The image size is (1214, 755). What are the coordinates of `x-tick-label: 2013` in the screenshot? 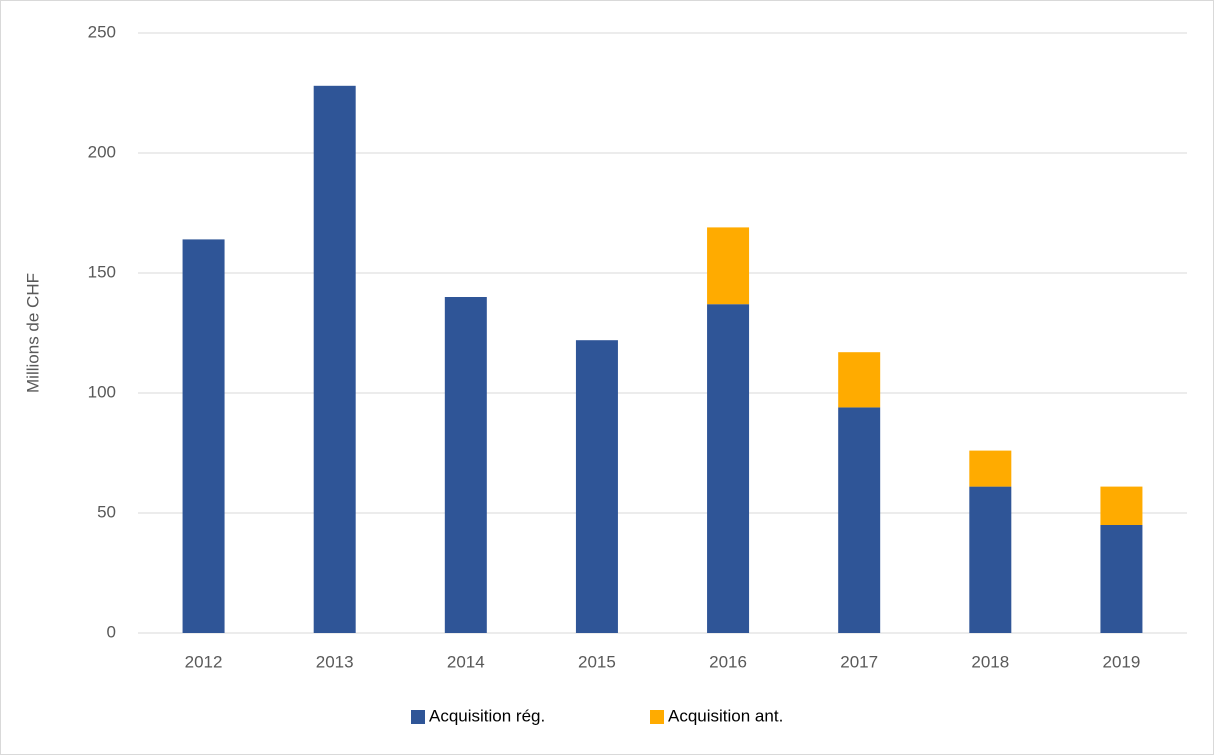 It's located at (335, 661).